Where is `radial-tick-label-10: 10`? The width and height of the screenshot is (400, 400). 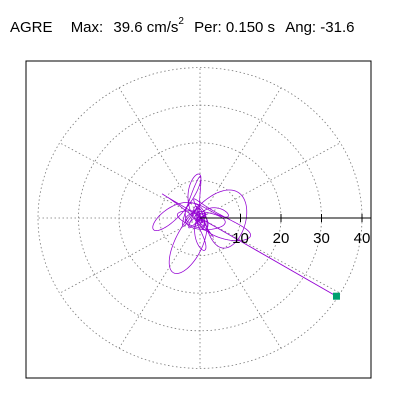
radial-tick-label-10: 10 is located at coordinates (240, 238).